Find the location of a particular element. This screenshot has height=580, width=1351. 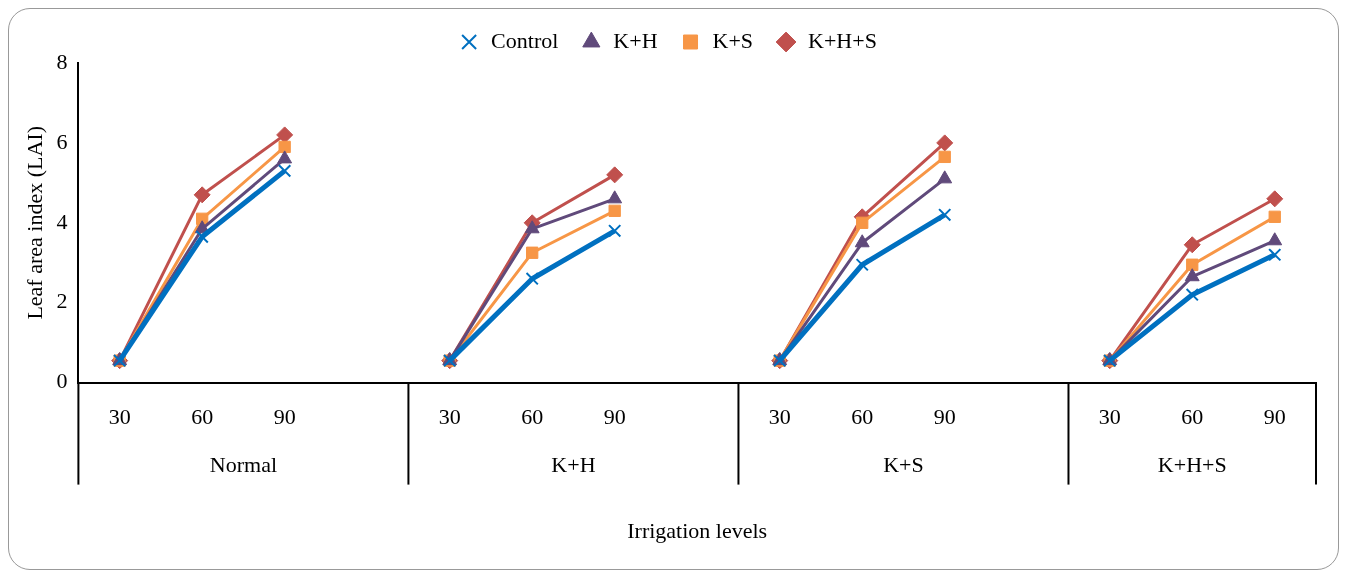

legend-label: K+H+S is located at coordinates (842, 40).